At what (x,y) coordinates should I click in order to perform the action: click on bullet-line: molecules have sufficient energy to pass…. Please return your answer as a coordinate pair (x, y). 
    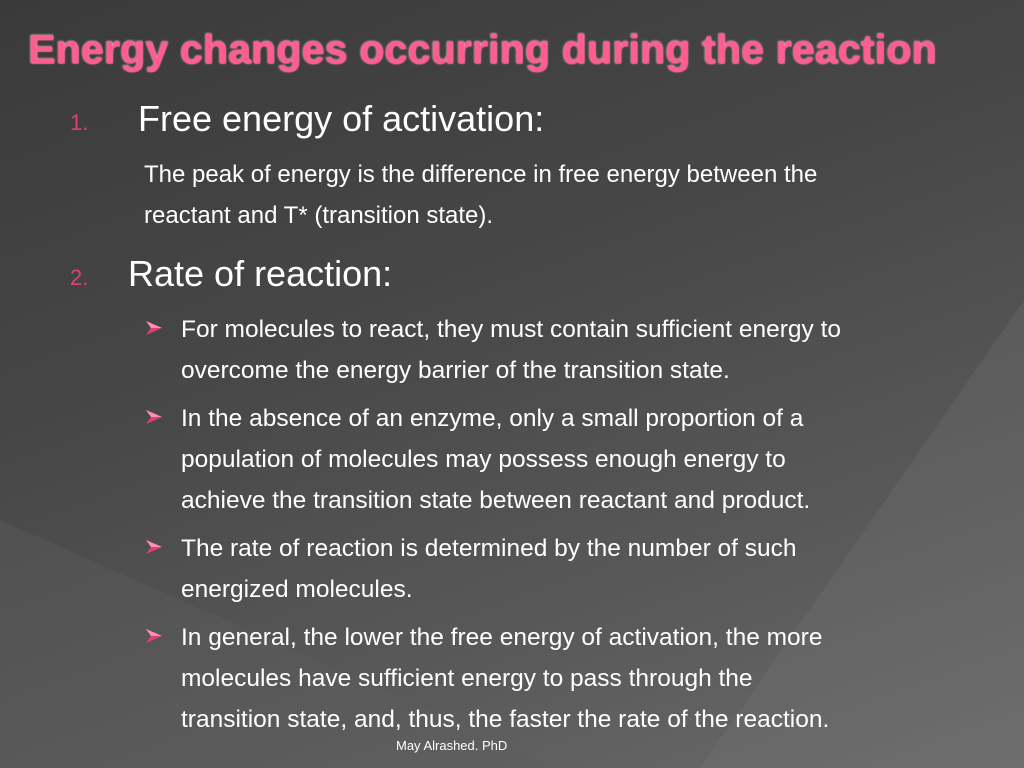
    Looking at the image, I should click on (467, 678).